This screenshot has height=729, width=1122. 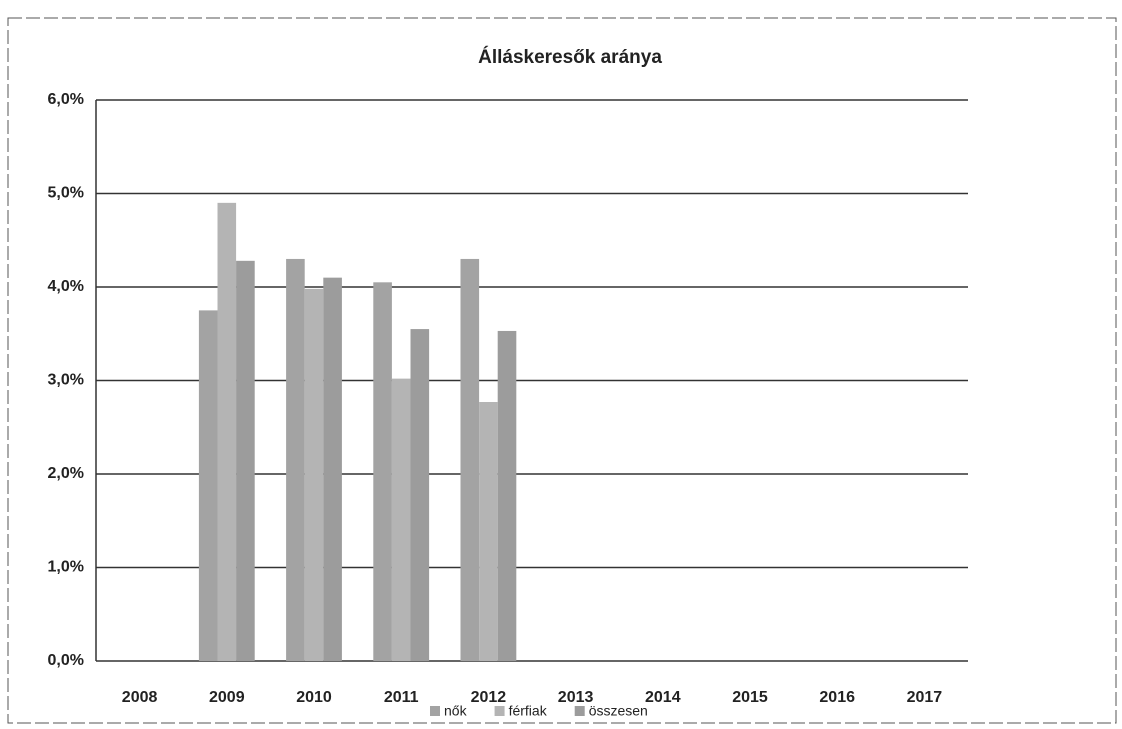 I want to click on x-tick-label: 2014, so click(x=663, y=697).